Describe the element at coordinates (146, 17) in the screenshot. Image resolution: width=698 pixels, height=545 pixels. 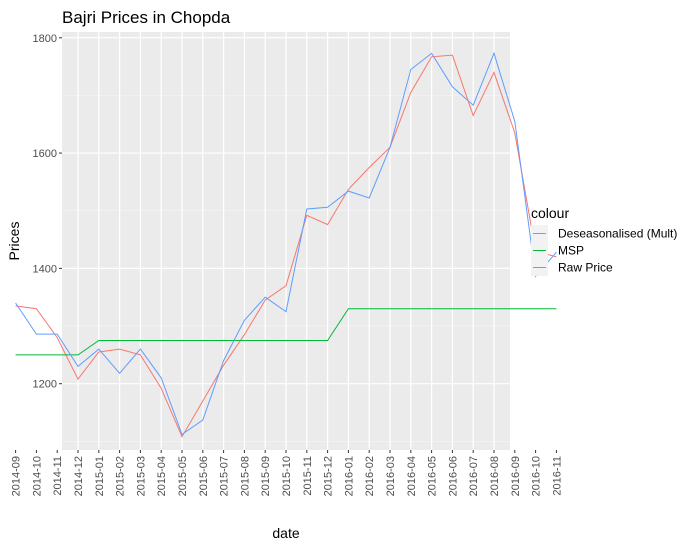
I see `chart-title: Bajri Prices in Chopda` at that location.